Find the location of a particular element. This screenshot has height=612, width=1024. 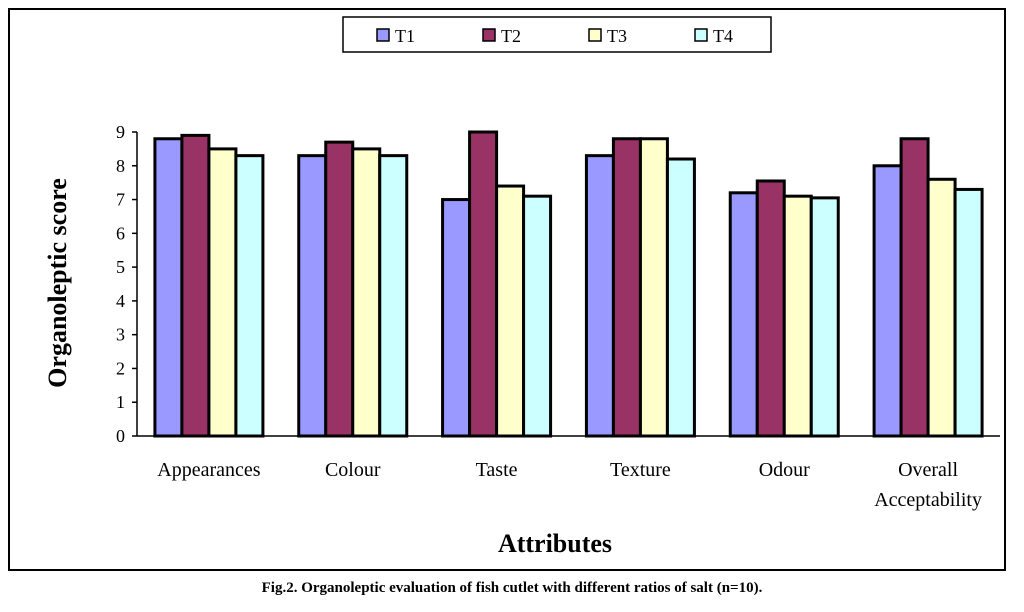

y-tick-label: 9 is located at coordinates (120, 132).